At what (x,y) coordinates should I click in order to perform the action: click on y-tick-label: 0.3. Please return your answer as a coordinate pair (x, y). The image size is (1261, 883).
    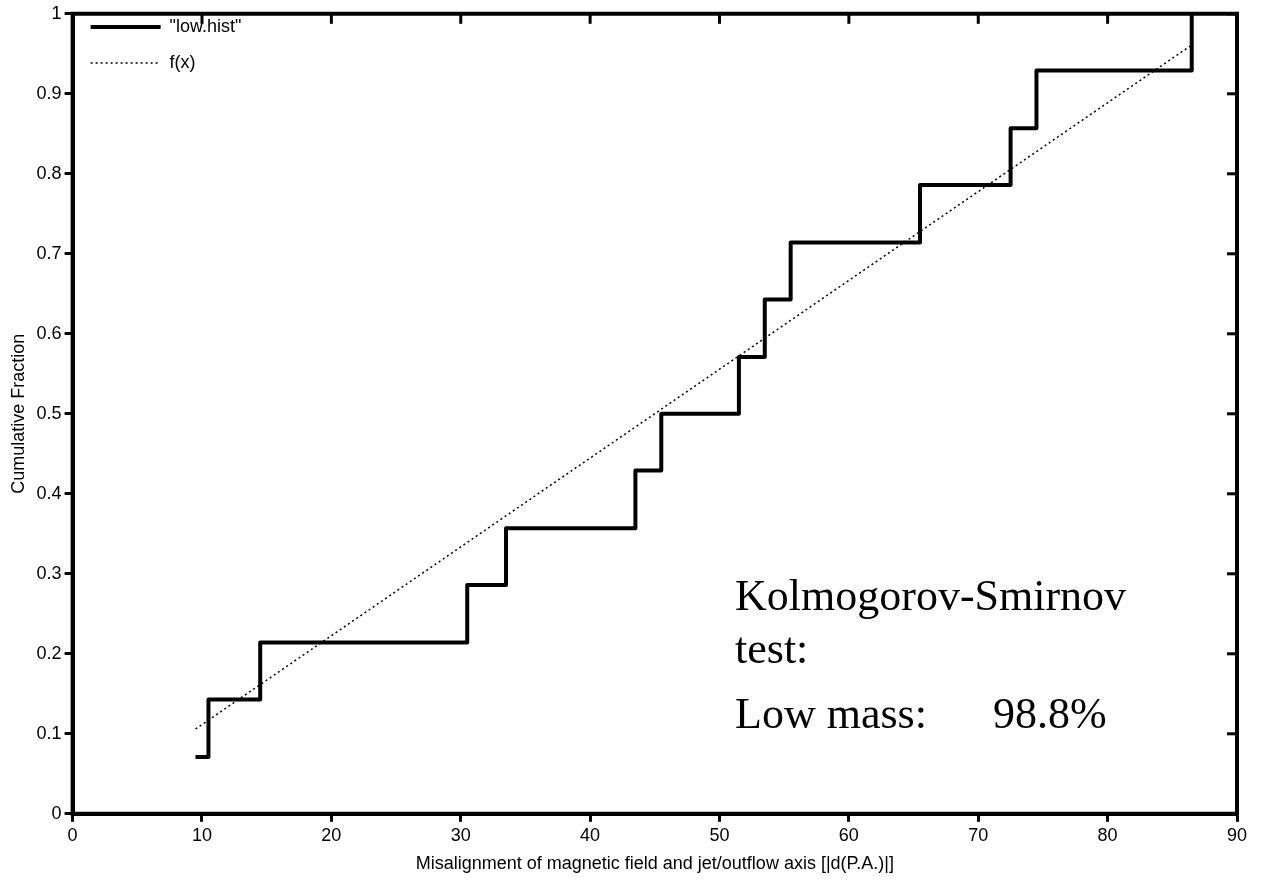
    Looking at the image, I should click on (49, 572).